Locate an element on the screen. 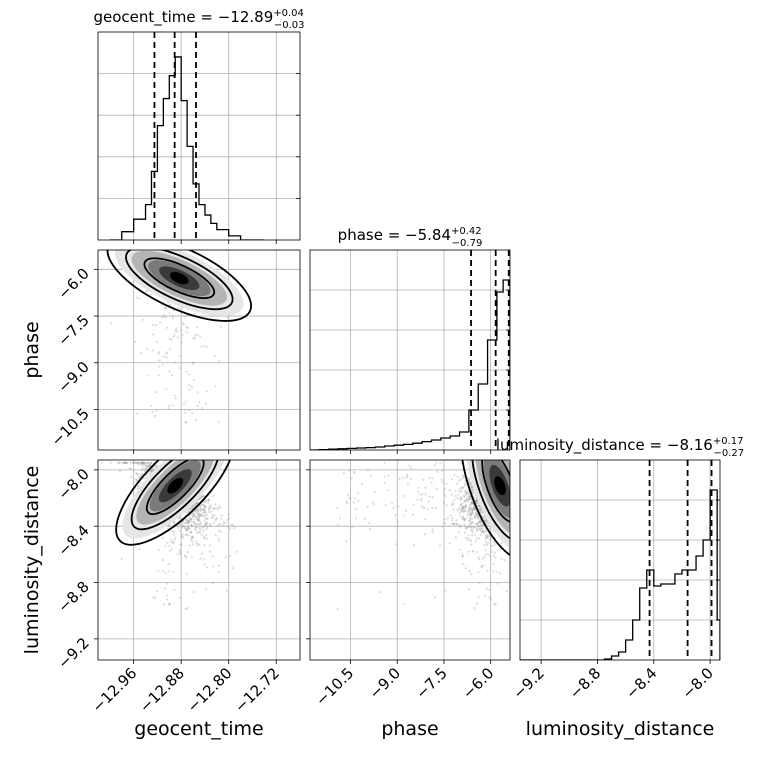 Image resolution: width=760 pixels, height=760 pixels. panel-geocent_time-phase: −10.5 −9.0 −7.5 −6.0 is located at coordinates (174, 351).